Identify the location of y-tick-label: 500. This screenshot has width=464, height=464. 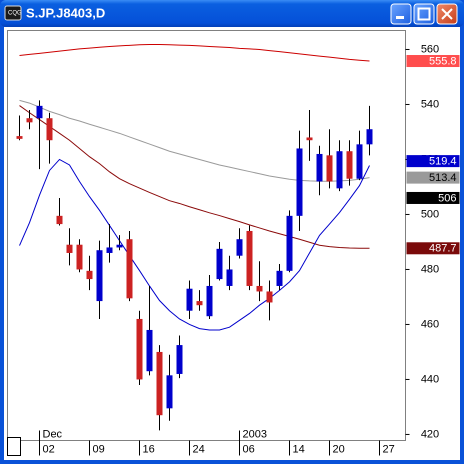
(430, 214).